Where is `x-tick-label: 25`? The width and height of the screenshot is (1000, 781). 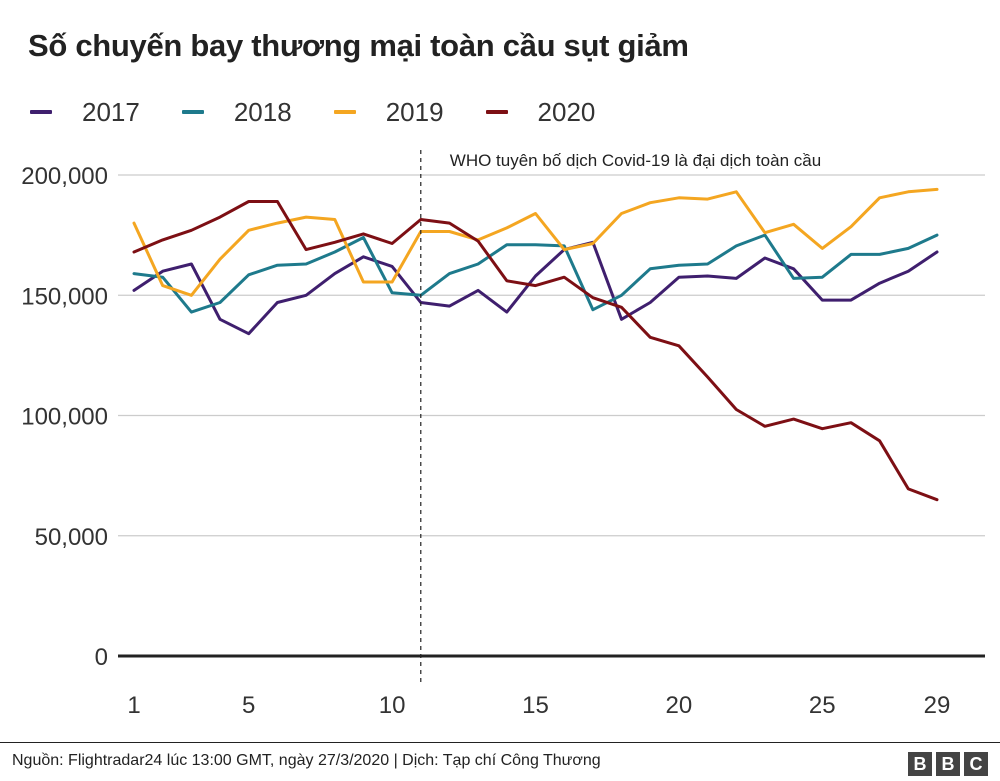
x-tick-label: 25 is located at coordinates (822, 705).